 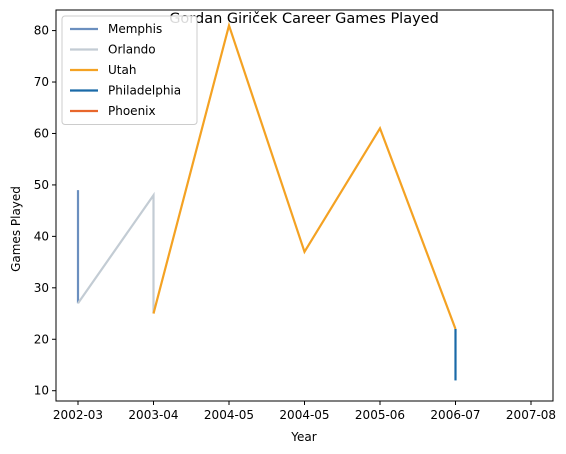 What do you see at coordinates (132, 111) in the screenshot?
I see `legend-label: Phoenix` at bounding box center [132, 111].